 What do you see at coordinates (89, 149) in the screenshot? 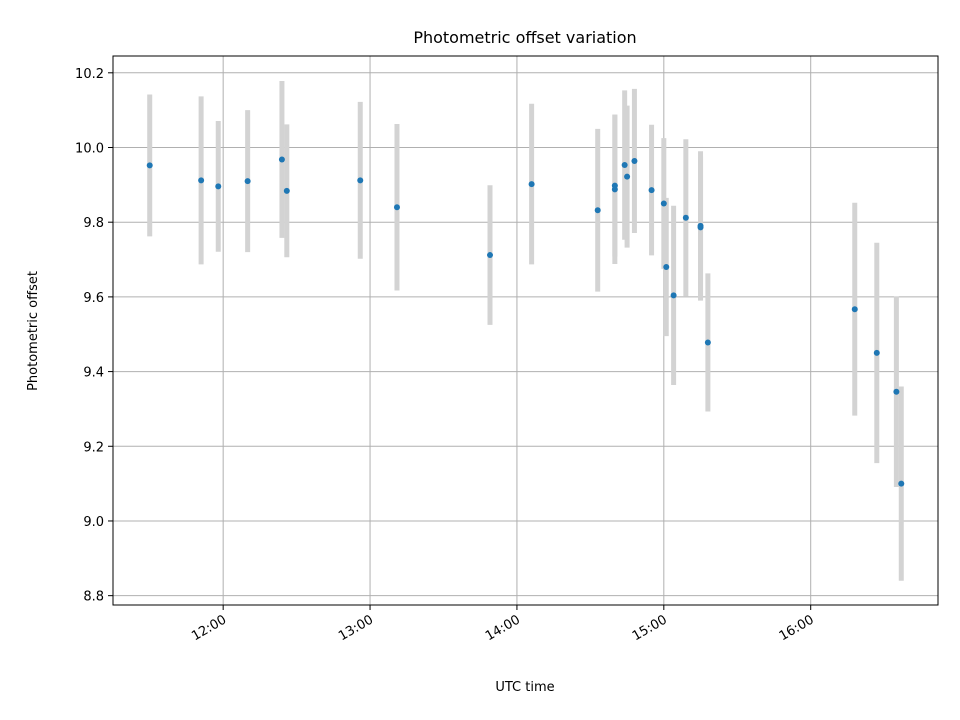
I see `y-tick-label: 10.0` at bounding box center [89, 149].